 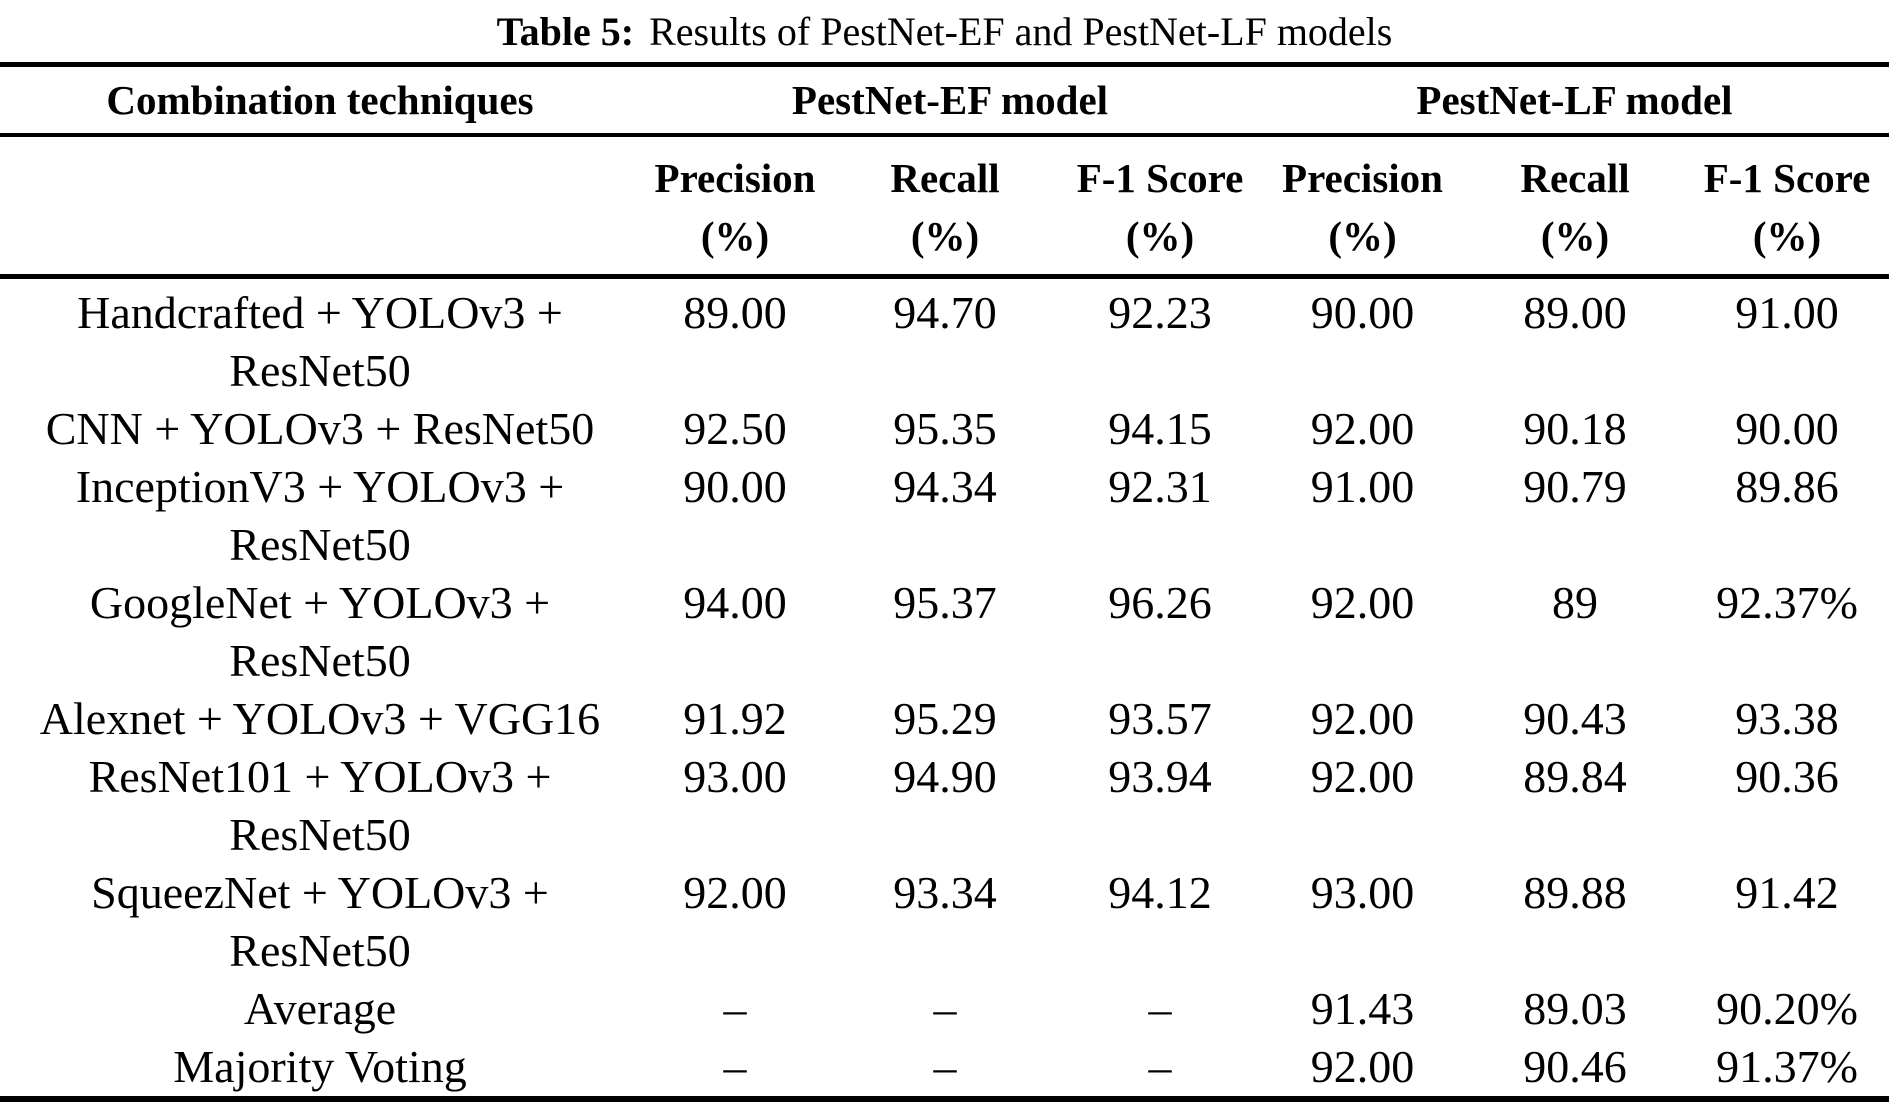 I want to click on header-divider-rule, so click(x=944, y=135).